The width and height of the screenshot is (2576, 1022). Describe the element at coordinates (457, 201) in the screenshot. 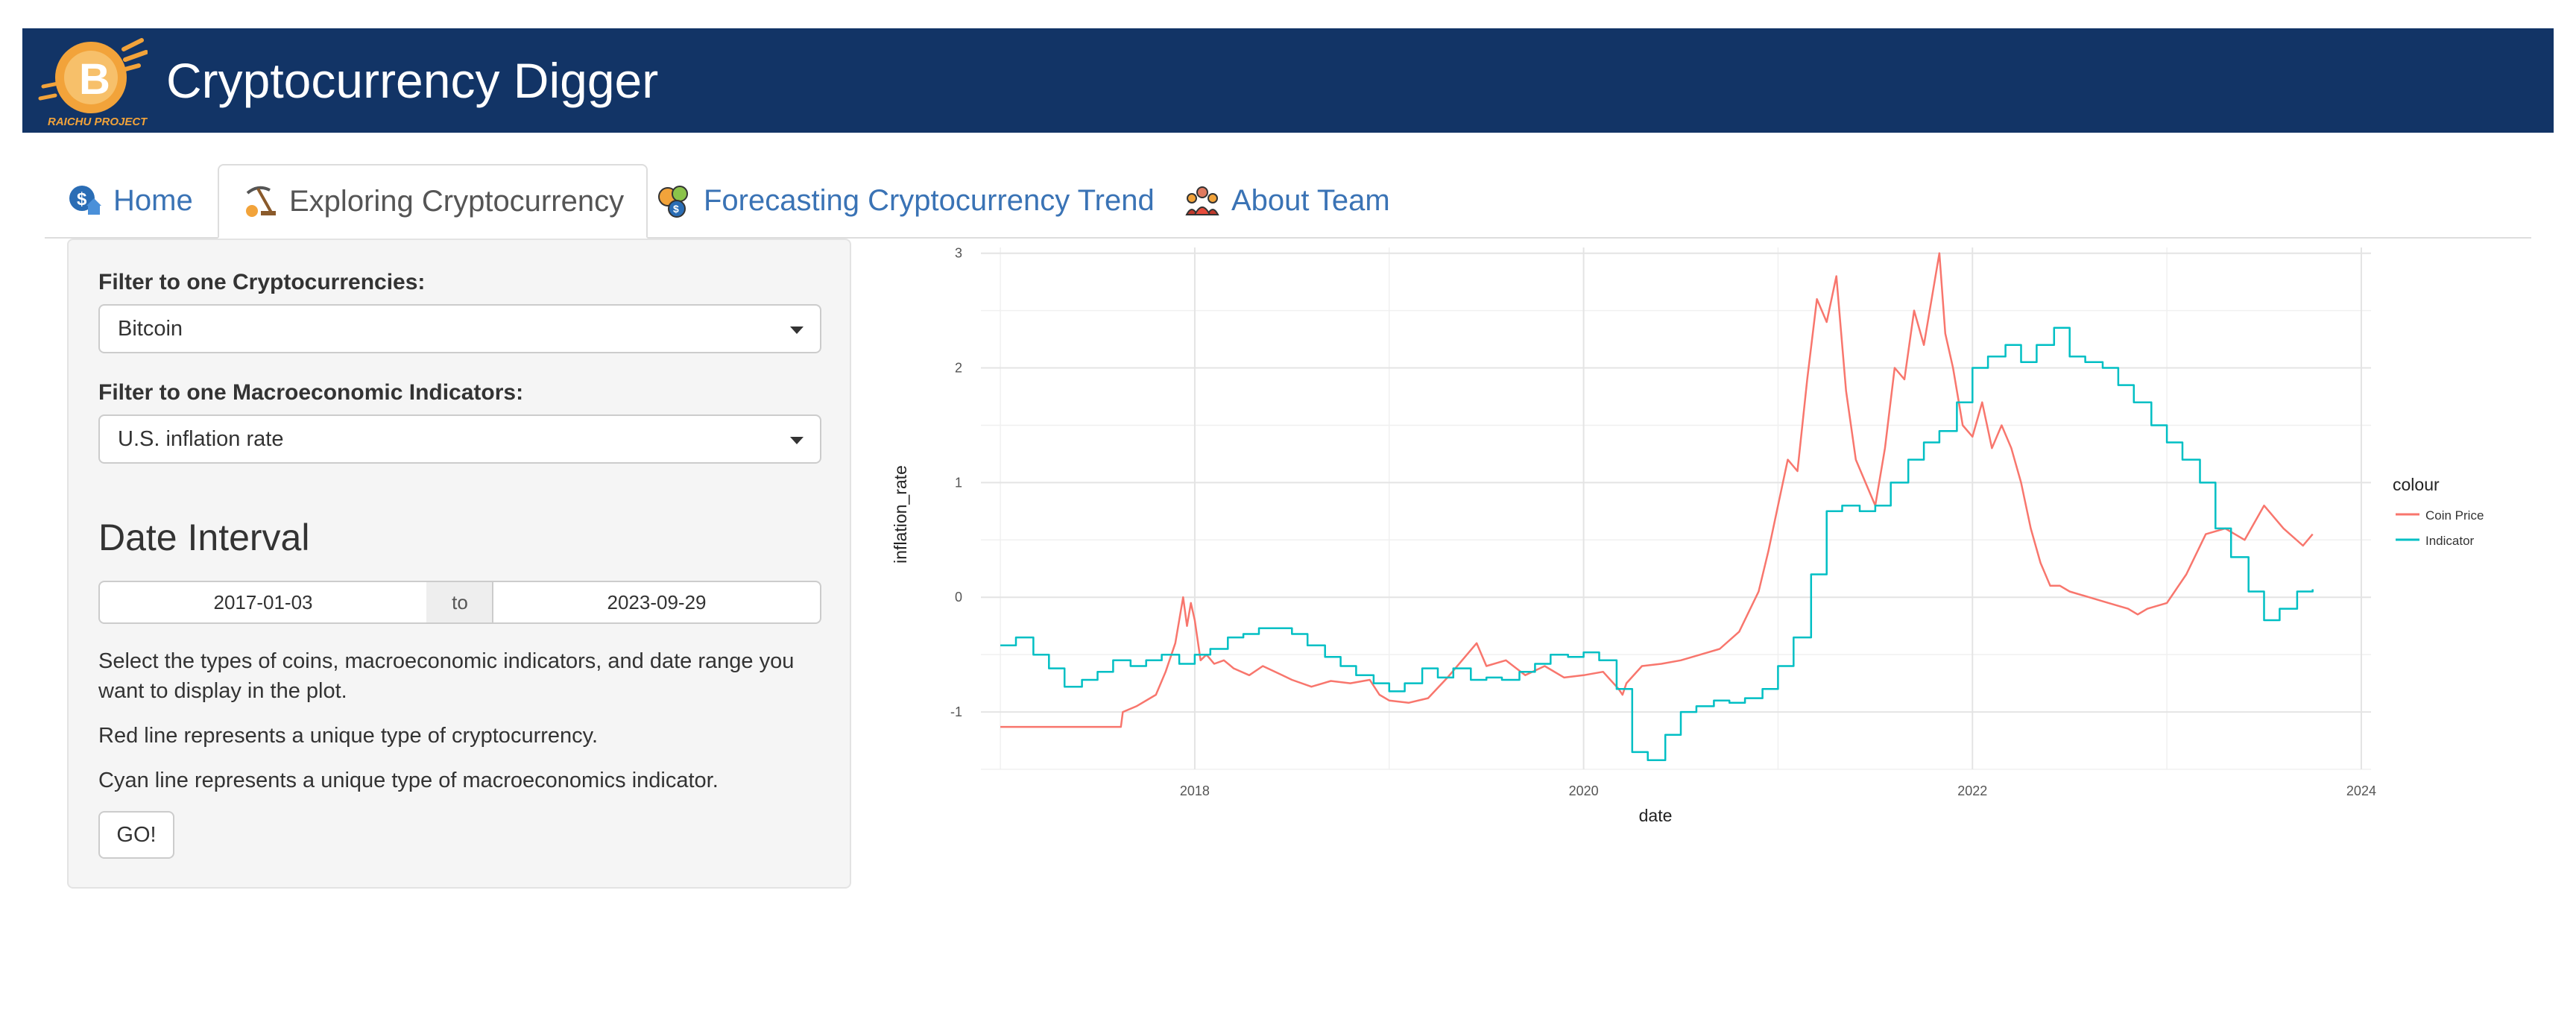

I see `tab-label: Exploring Cryptocurrency` at that location.